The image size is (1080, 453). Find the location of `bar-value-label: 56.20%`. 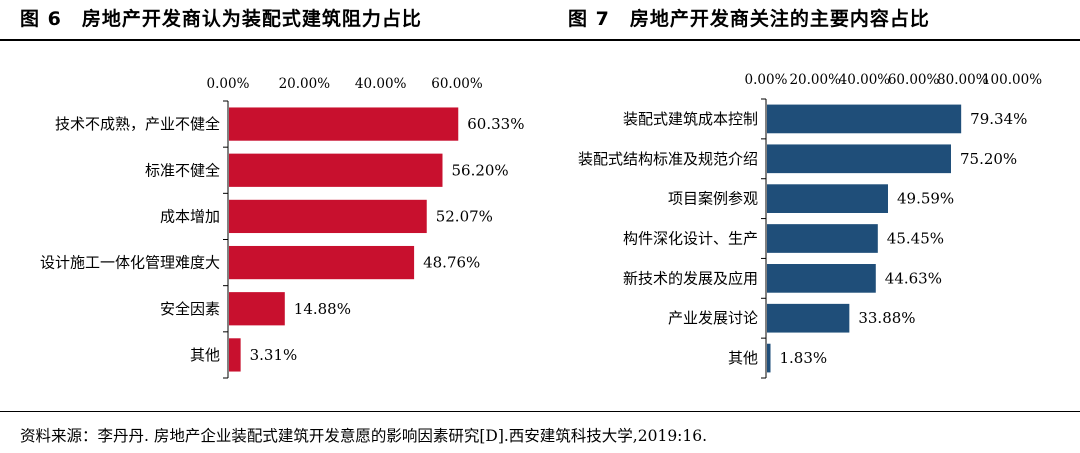

bar-value-label: 56.20% is located at coordinates (479, 170).